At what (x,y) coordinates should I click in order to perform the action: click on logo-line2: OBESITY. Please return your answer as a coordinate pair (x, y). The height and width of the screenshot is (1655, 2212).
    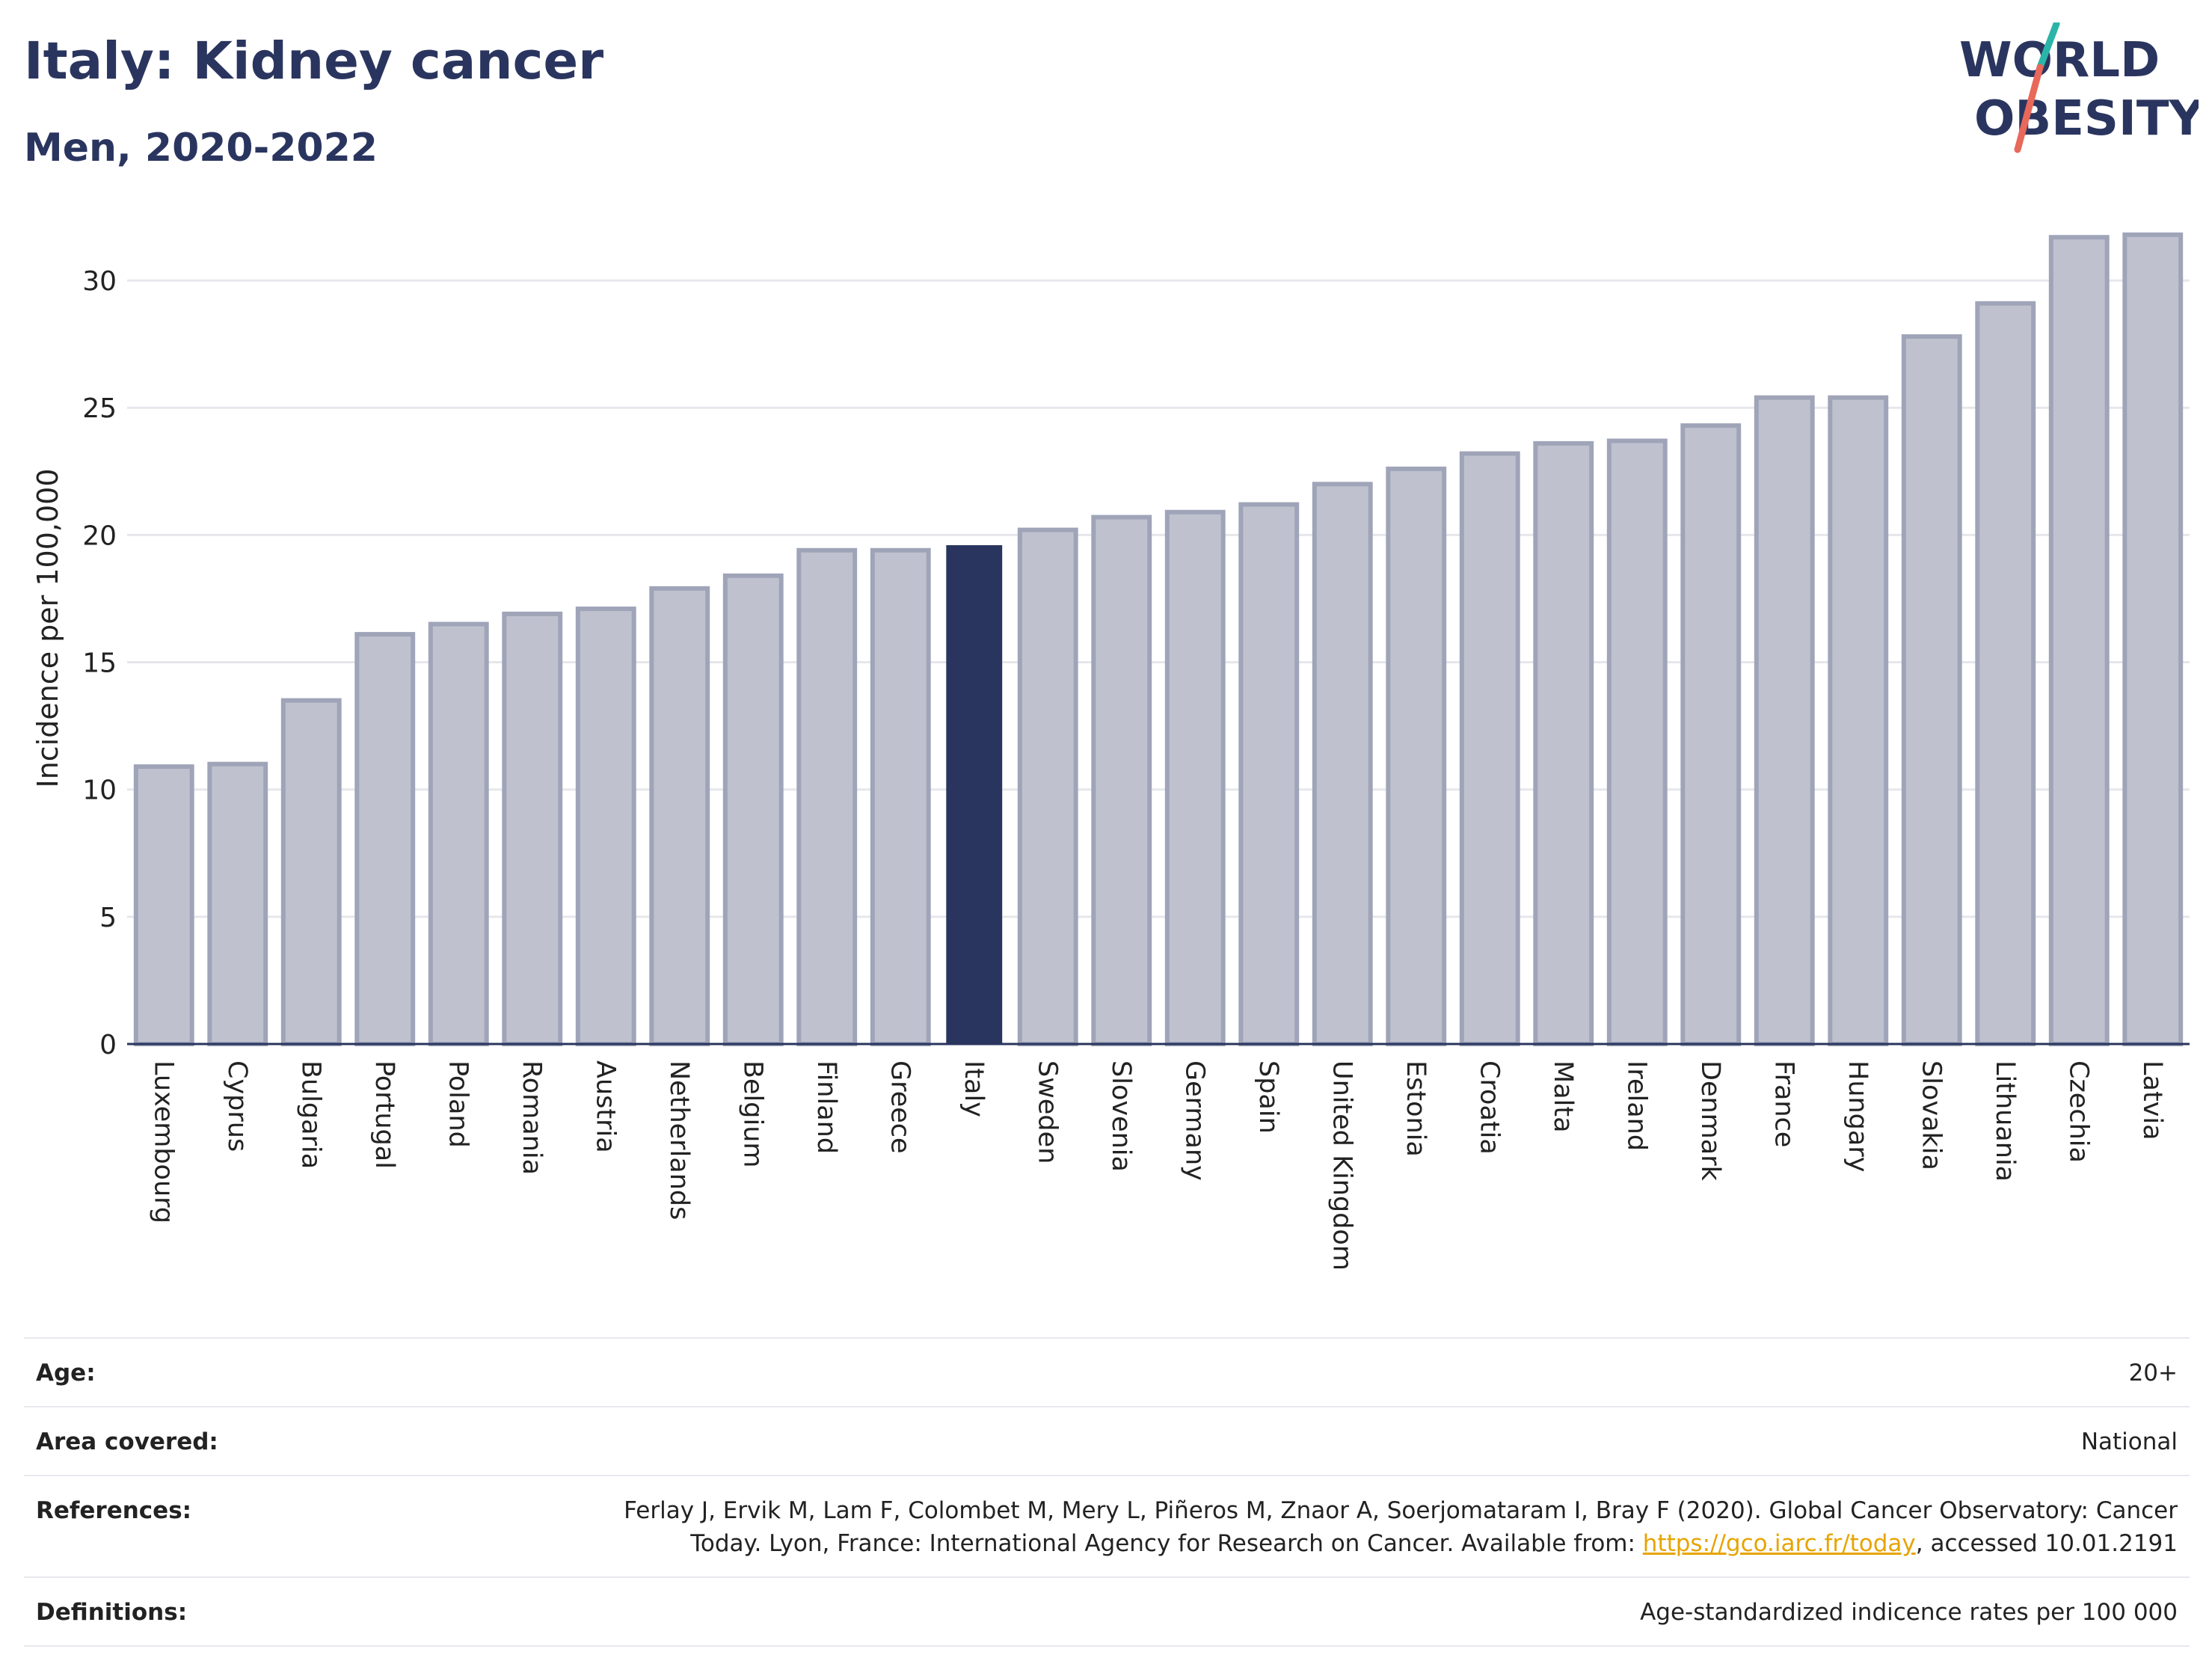
    Looking at the image, I should click on (2086, 119).